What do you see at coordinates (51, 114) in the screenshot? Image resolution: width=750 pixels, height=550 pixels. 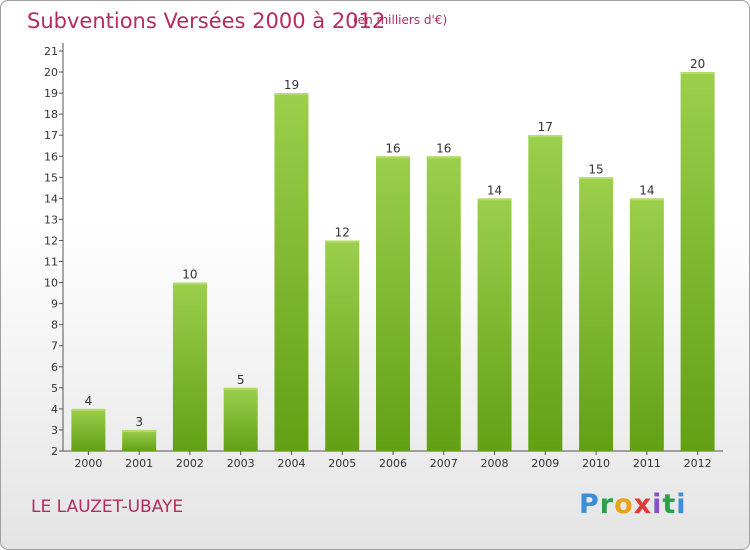 I see `y-tick-label: 18` at bounding box center [51, 114].